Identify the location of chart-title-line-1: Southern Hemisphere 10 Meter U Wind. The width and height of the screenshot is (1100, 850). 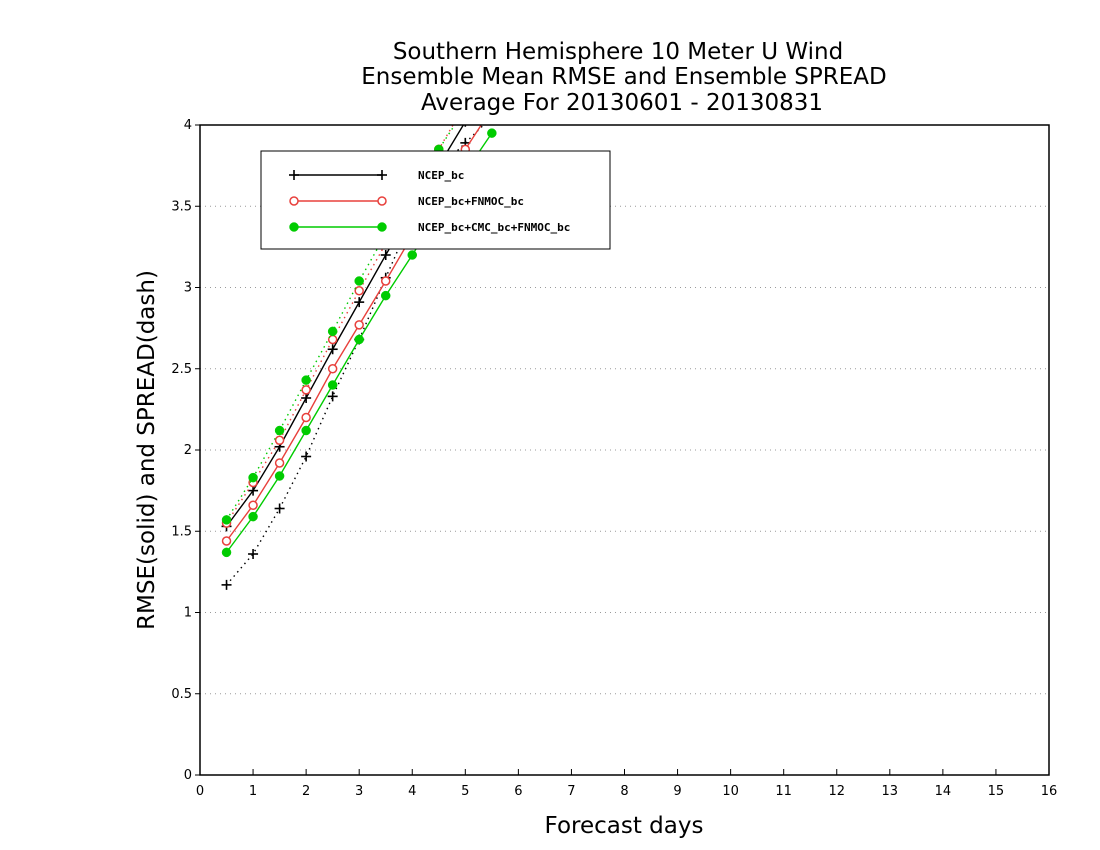
(618, 52).